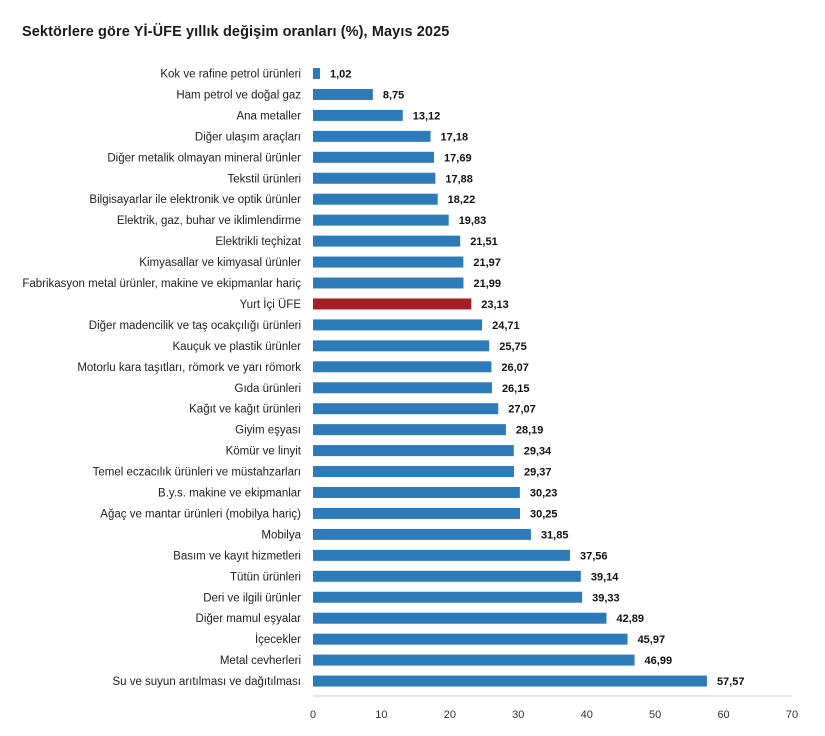 Image resolution: width=825 pixels, height=736 pixels. I want to click on data-label: 29,37, so click(538, 473).